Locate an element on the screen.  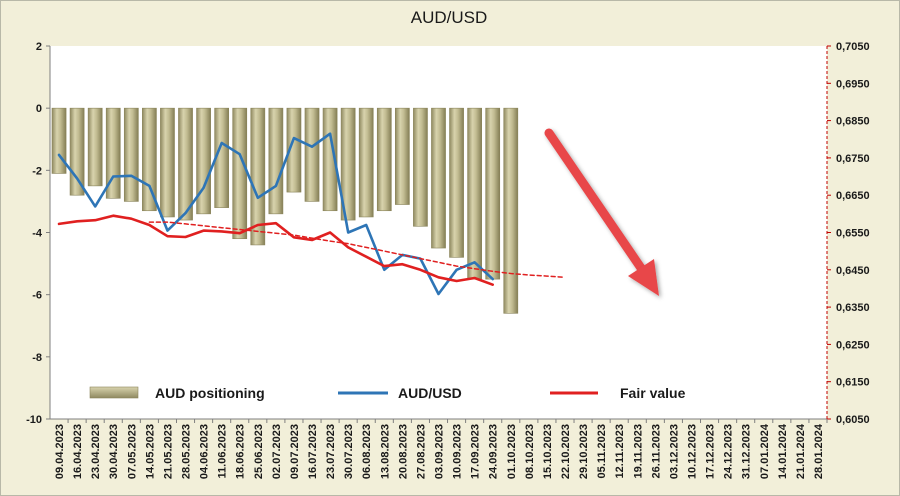
x-tick-label: 14.01.2024 is located at coordinates (783, 451).